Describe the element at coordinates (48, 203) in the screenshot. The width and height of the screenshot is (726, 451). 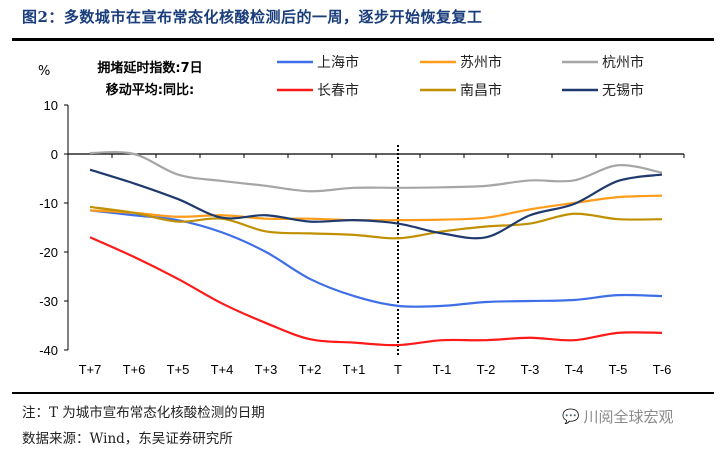
I see `y-tick-label: -10` at that location.